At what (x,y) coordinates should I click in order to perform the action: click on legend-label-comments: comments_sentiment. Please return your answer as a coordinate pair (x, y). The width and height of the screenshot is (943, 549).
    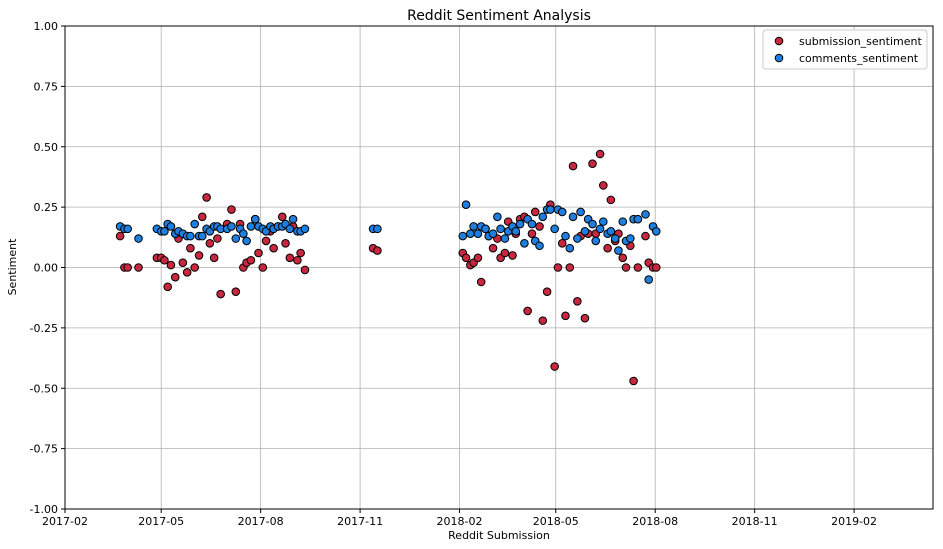
    Looking at the image, I should click on (859, 58).